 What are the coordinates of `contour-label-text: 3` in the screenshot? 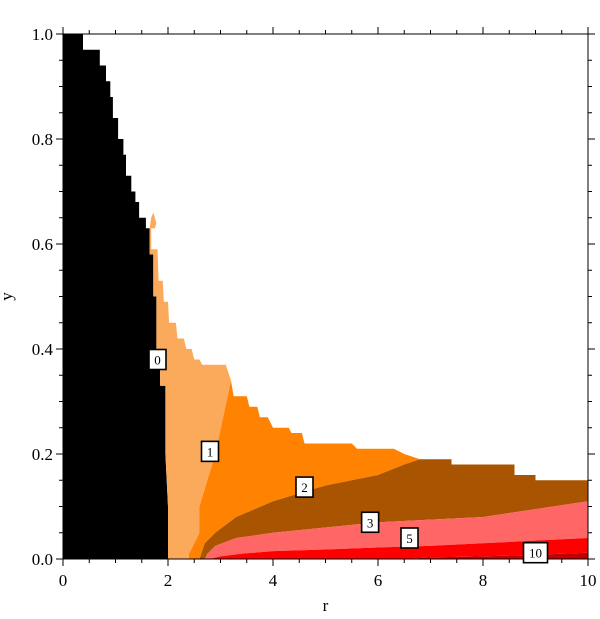 It's located at (370, 522).